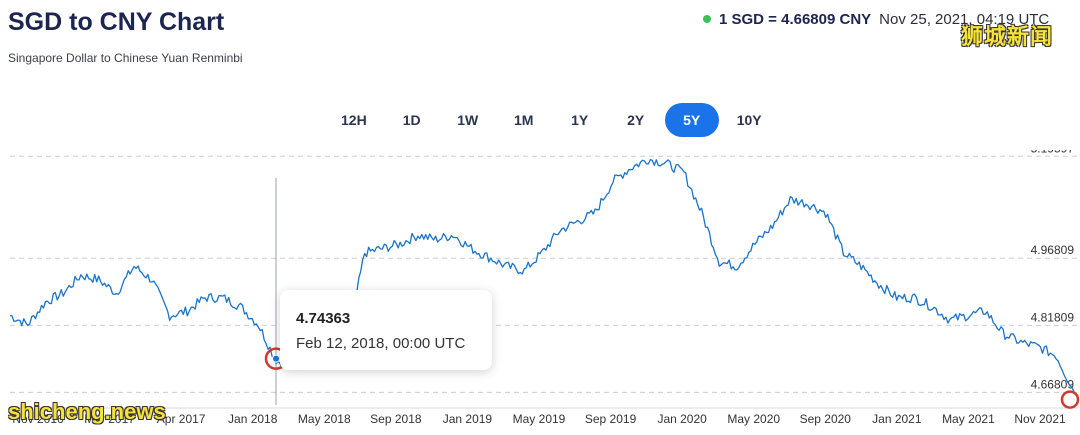 The width and height of the screenshot is (1080, 435). I want to click on x-tick-label: May 2019, so click(539, 419).